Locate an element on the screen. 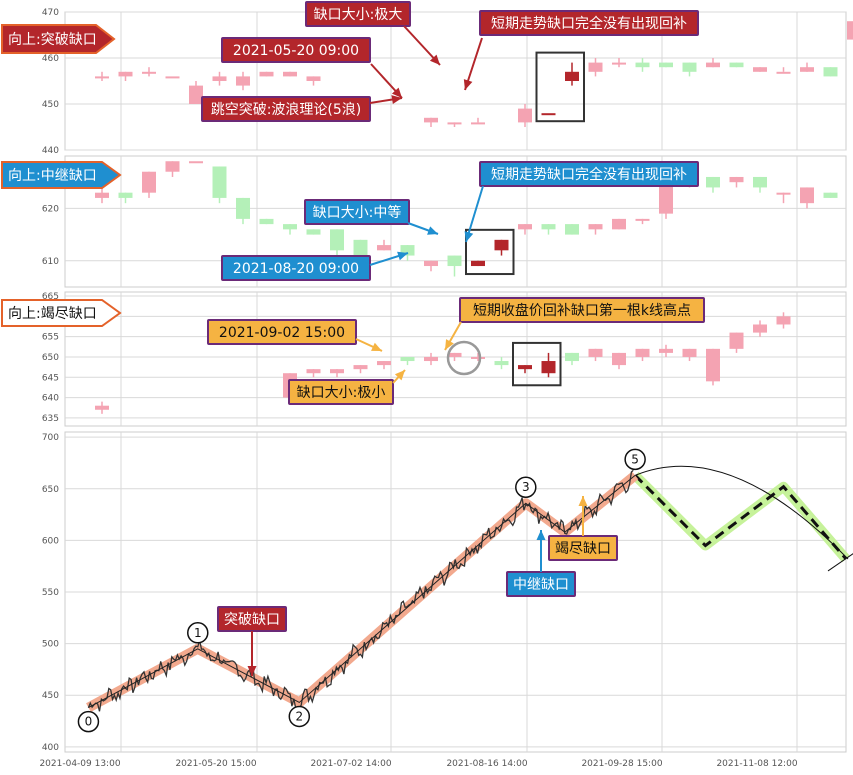 Image resolution: width=853 pixels, height=775 pixels. panel-3-note-arrow-head is located at coordinates (449, 344).